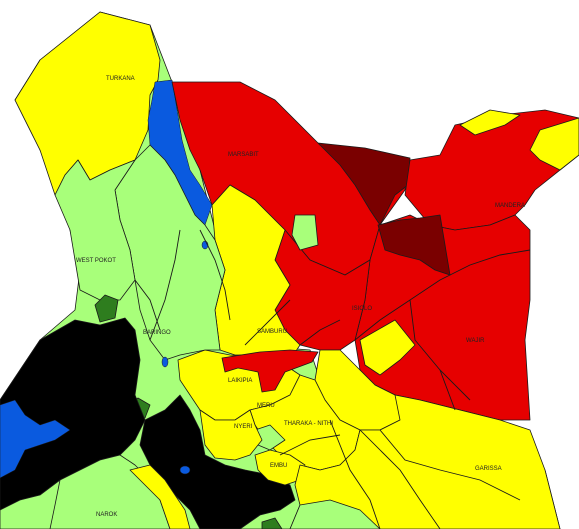 This screenshot has height=529, width=579. What do you see at coordinates (35, 439) in the screenshot?
I see `lake-victoria` at bounding box center [35, 439].